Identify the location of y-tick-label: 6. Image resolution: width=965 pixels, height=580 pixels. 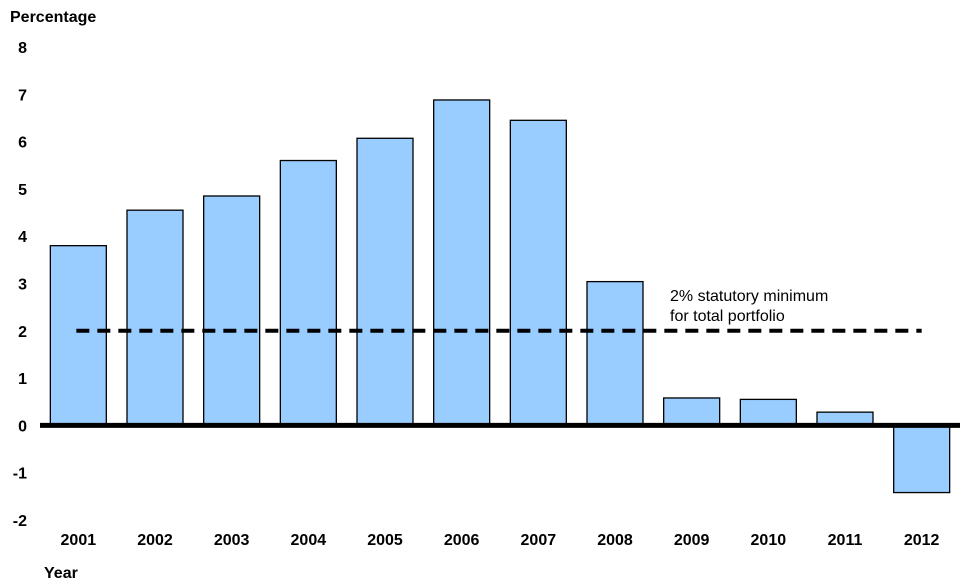
(22, 143).